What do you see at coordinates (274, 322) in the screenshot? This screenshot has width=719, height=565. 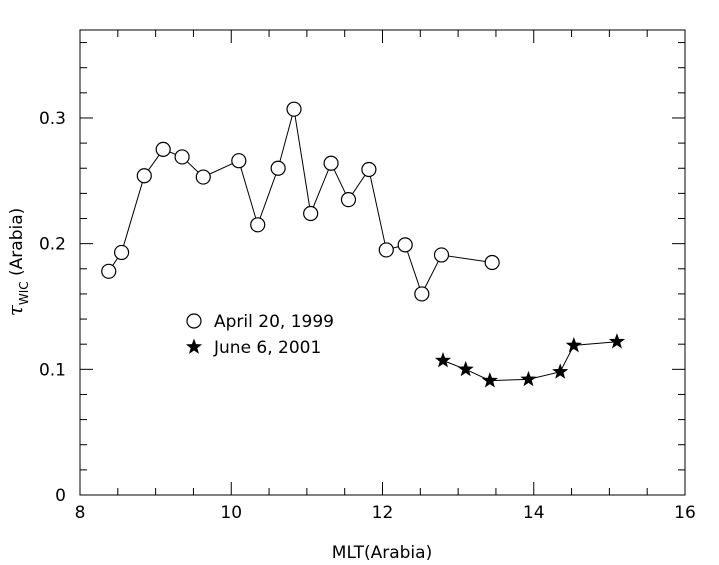 I see `legend-label-series-1: April 20, 1999` at bounding box center [274, 322].